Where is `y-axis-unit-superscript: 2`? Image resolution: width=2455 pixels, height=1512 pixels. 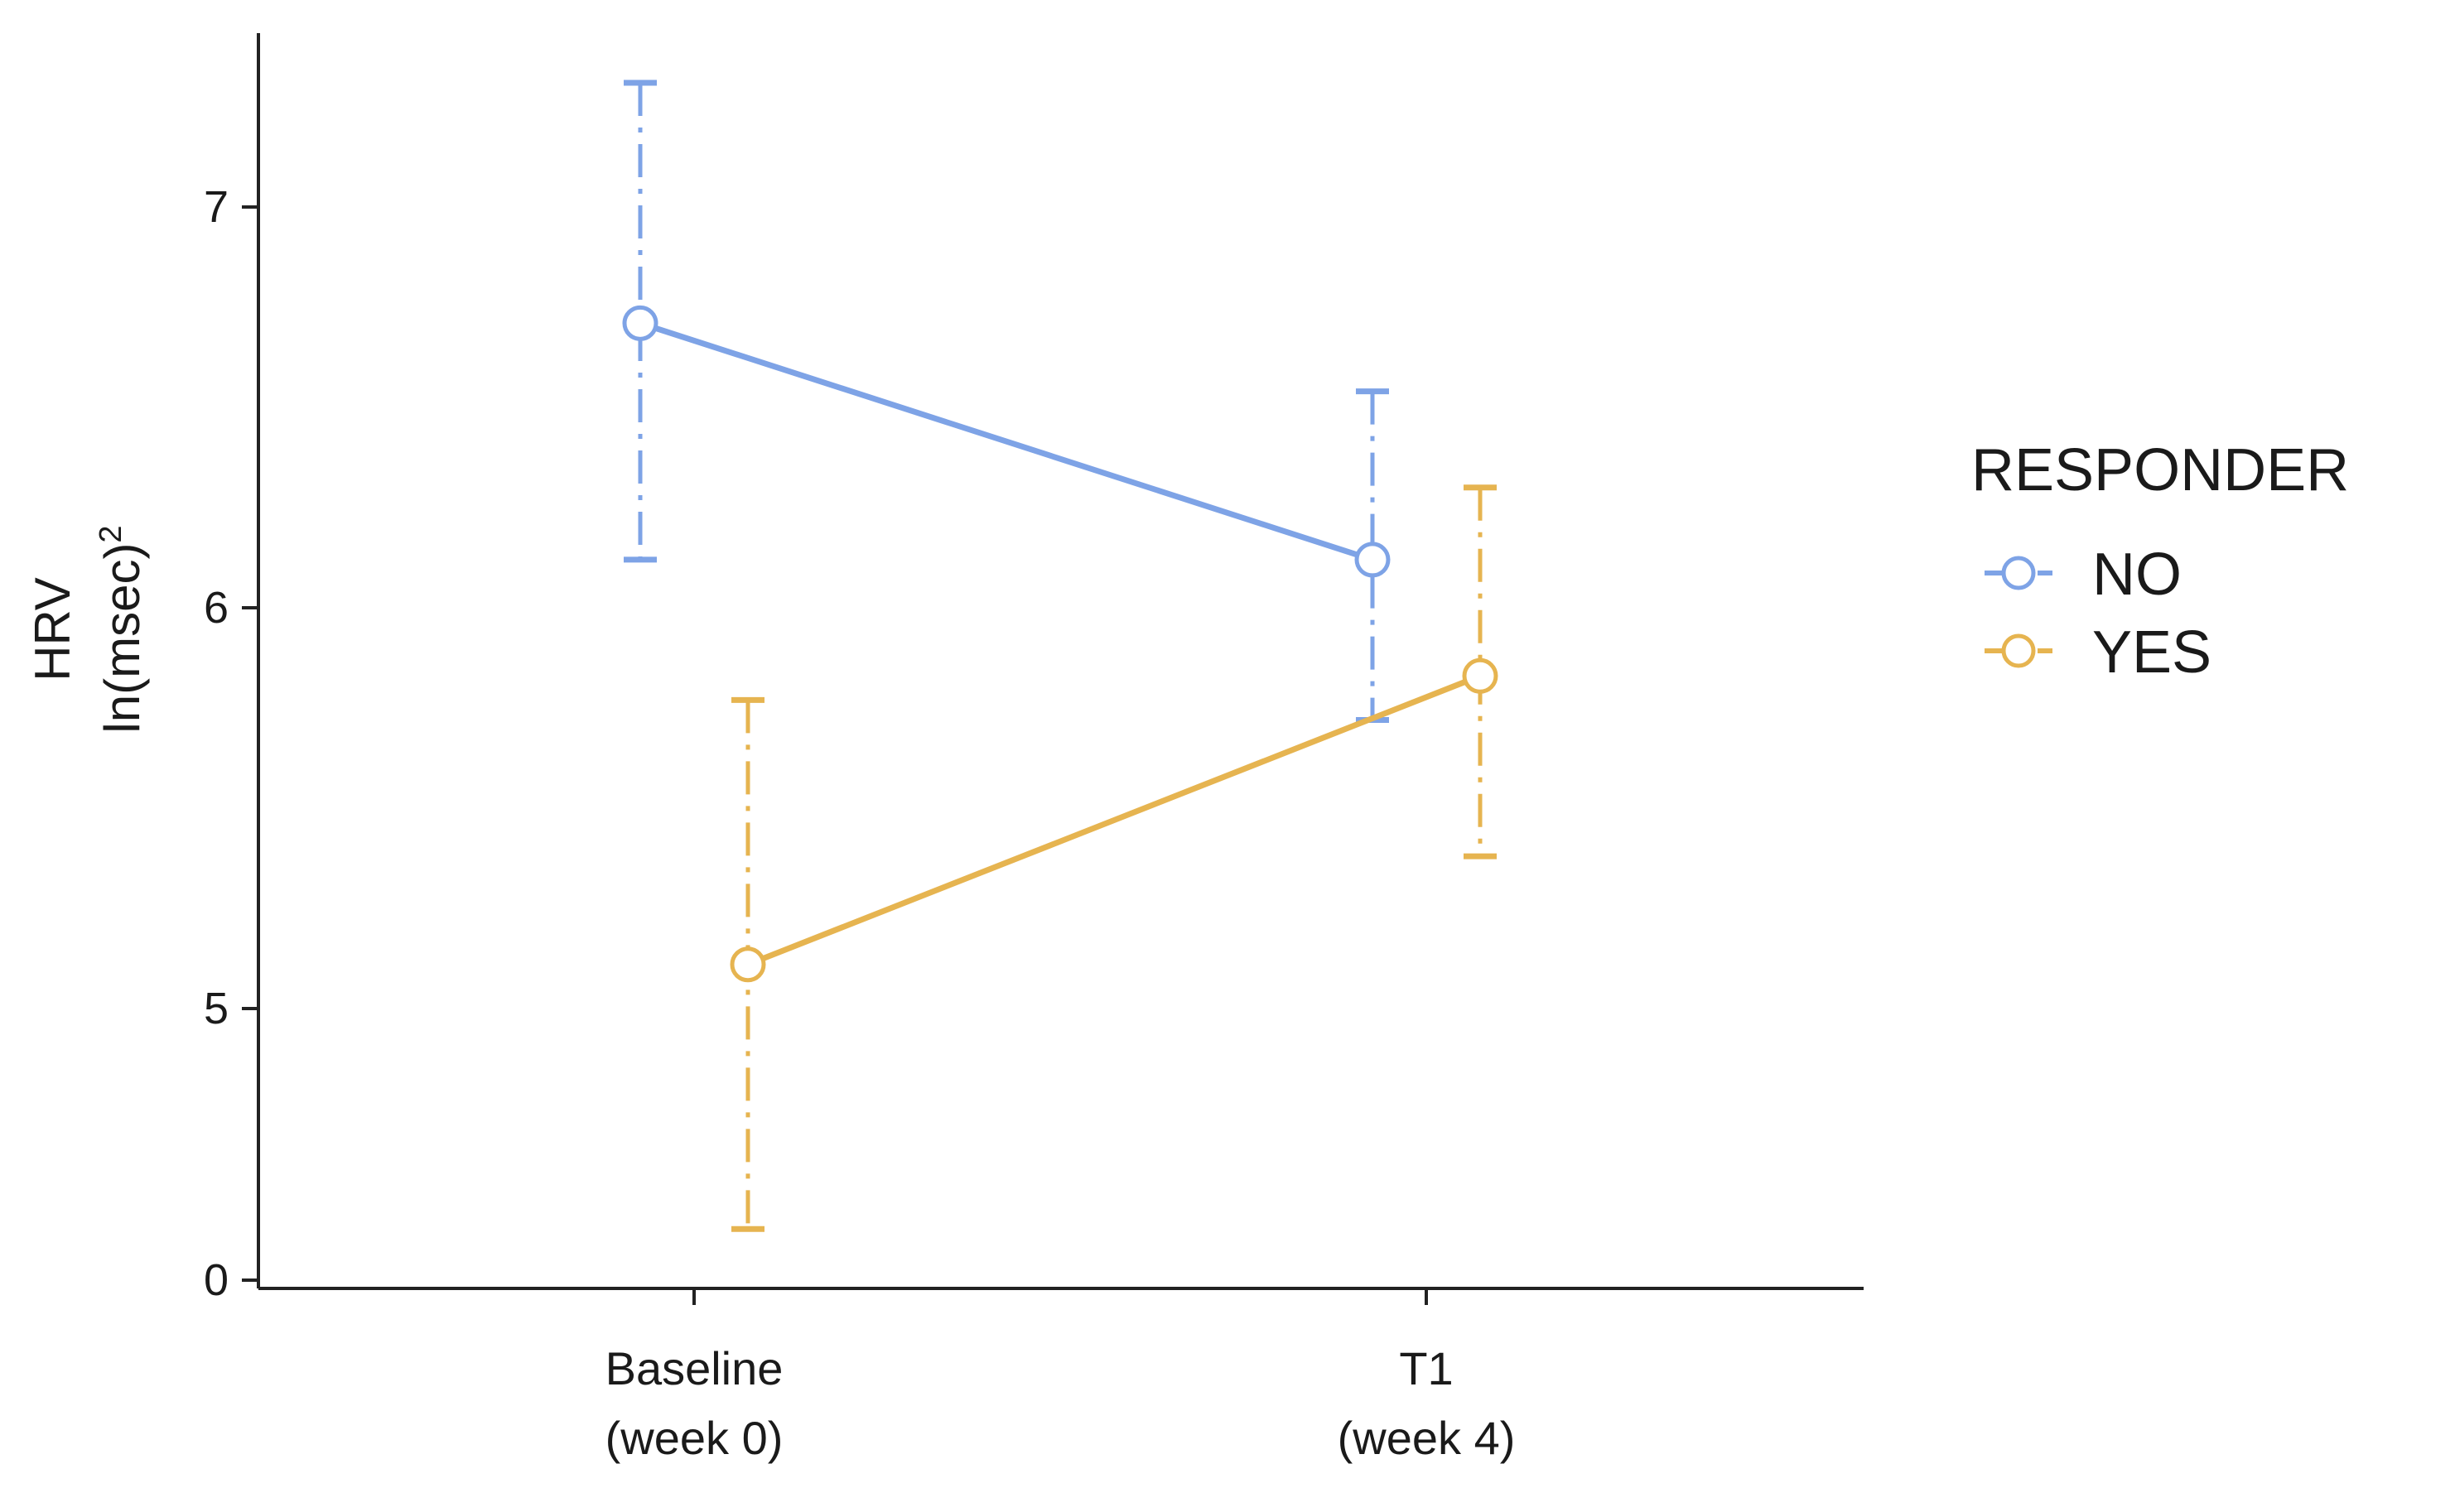
y-axis-unit-superscript: 2 is located at coordinates (111, 534).